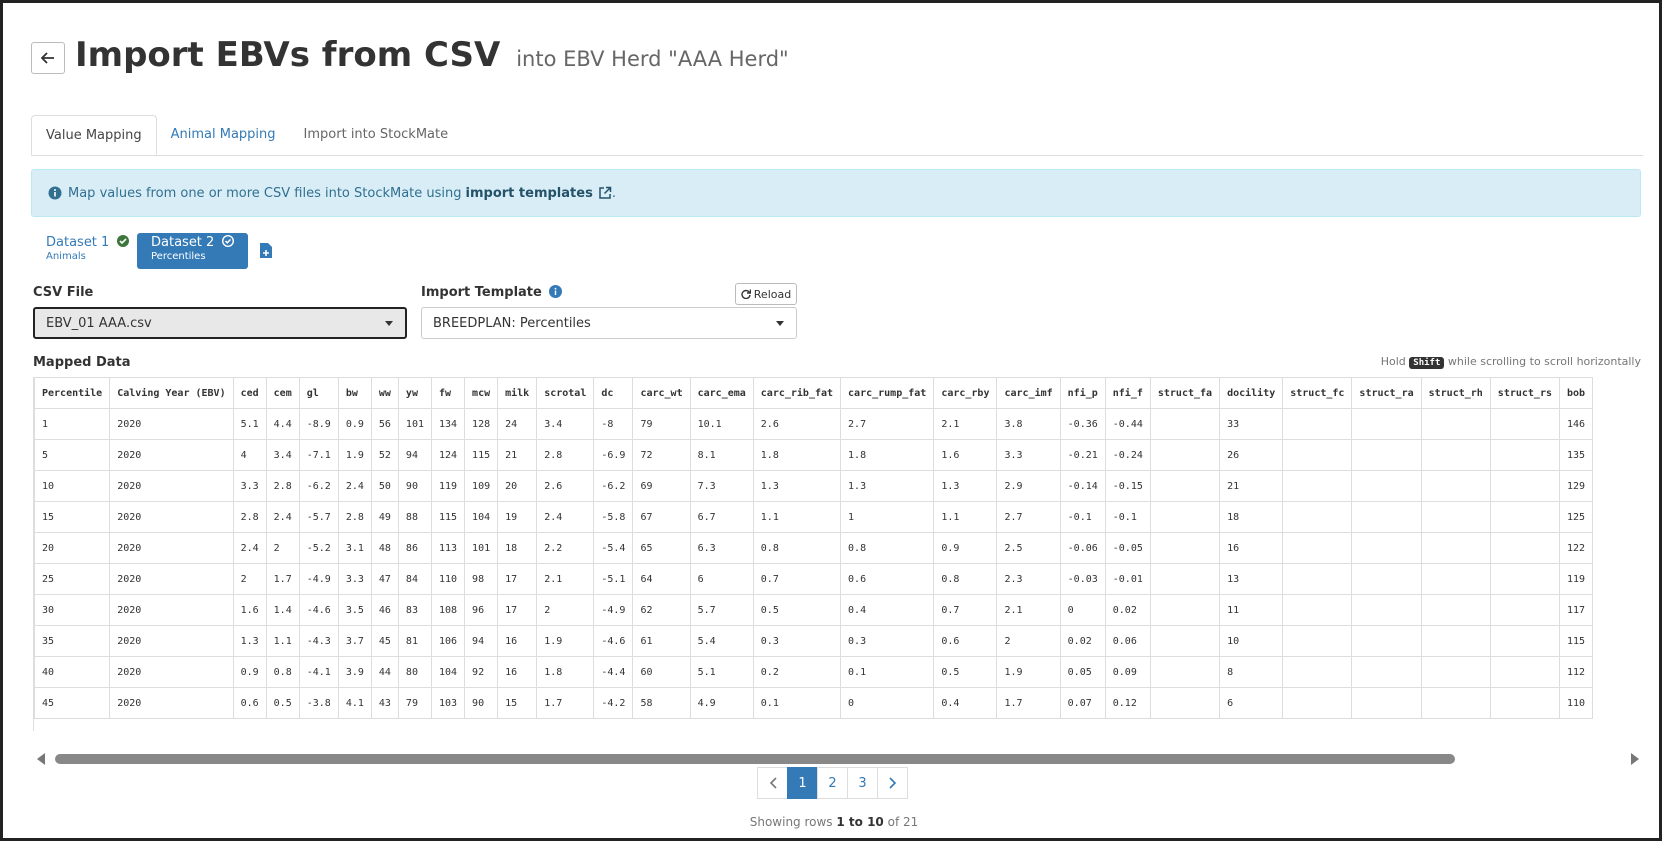  Describe the element at coordinates (613, 579) in the screenshot. I see `table-cell: -5.1` at that location.